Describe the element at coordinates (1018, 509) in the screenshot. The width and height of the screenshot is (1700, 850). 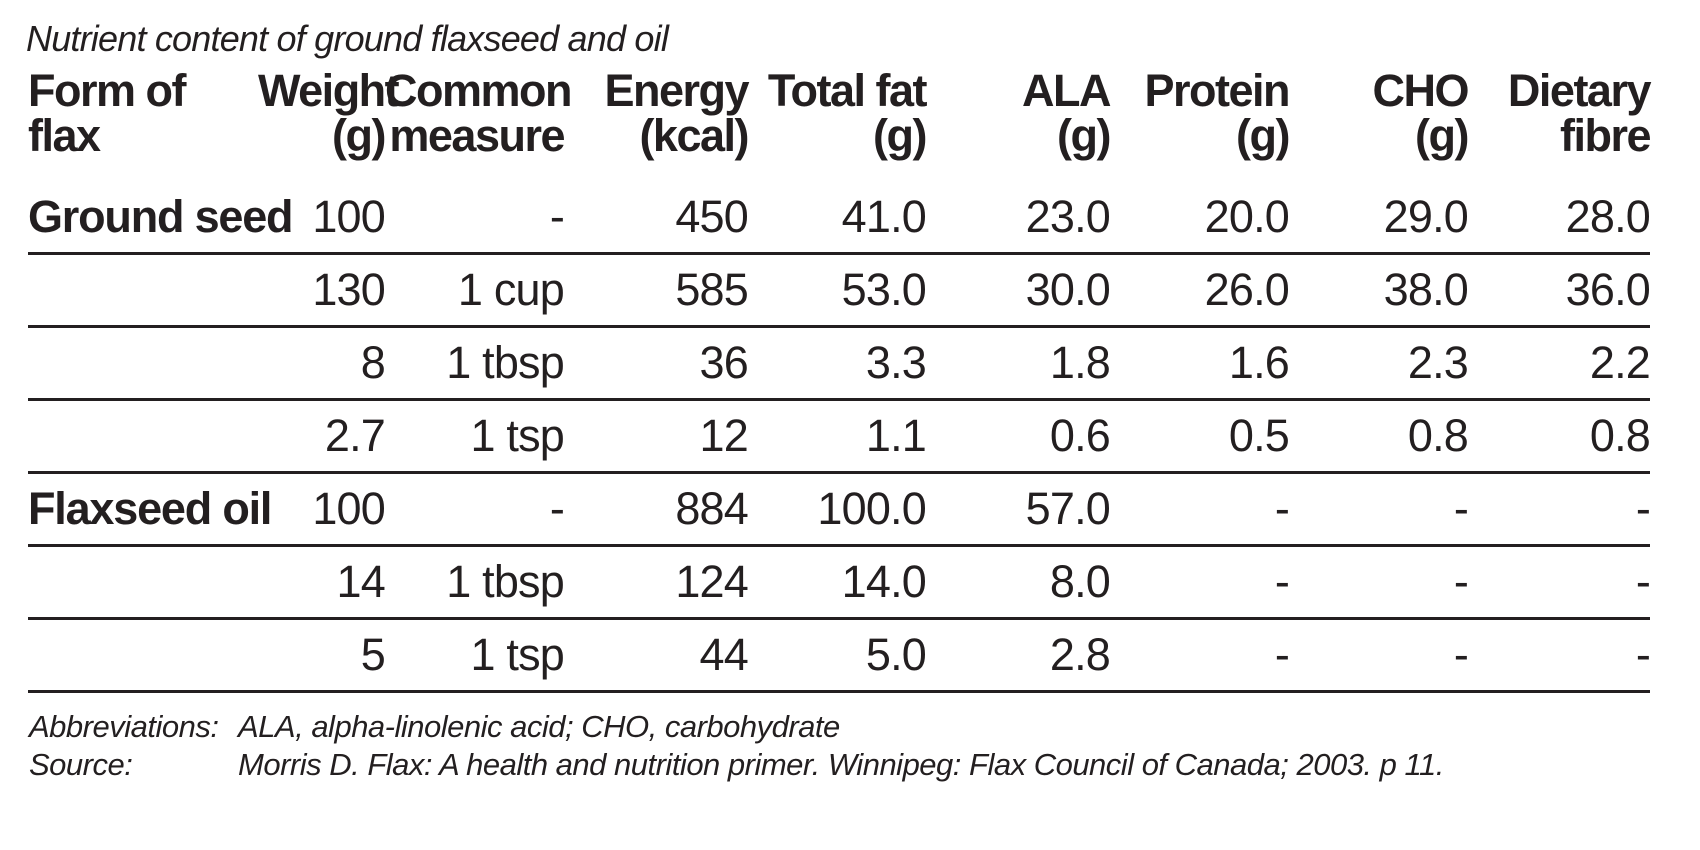
I see `cell-ala: 57.0` at that location.